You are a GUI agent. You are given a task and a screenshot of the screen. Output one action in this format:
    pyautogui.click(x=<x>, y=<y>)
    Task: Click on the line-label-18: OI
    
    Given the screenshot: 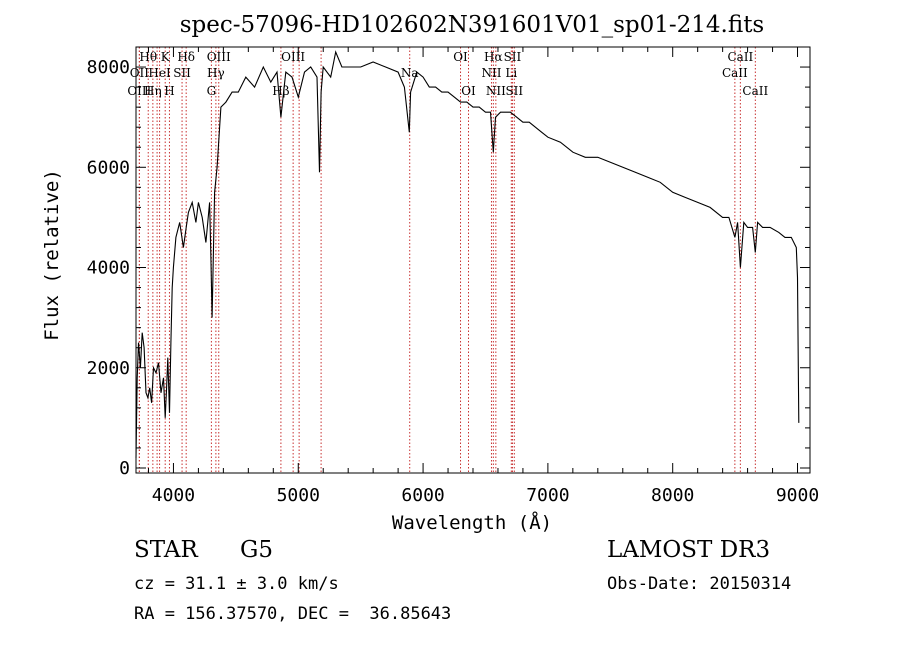 What is the action you would take?
    pyautogui.click(x=460, y=57)
    